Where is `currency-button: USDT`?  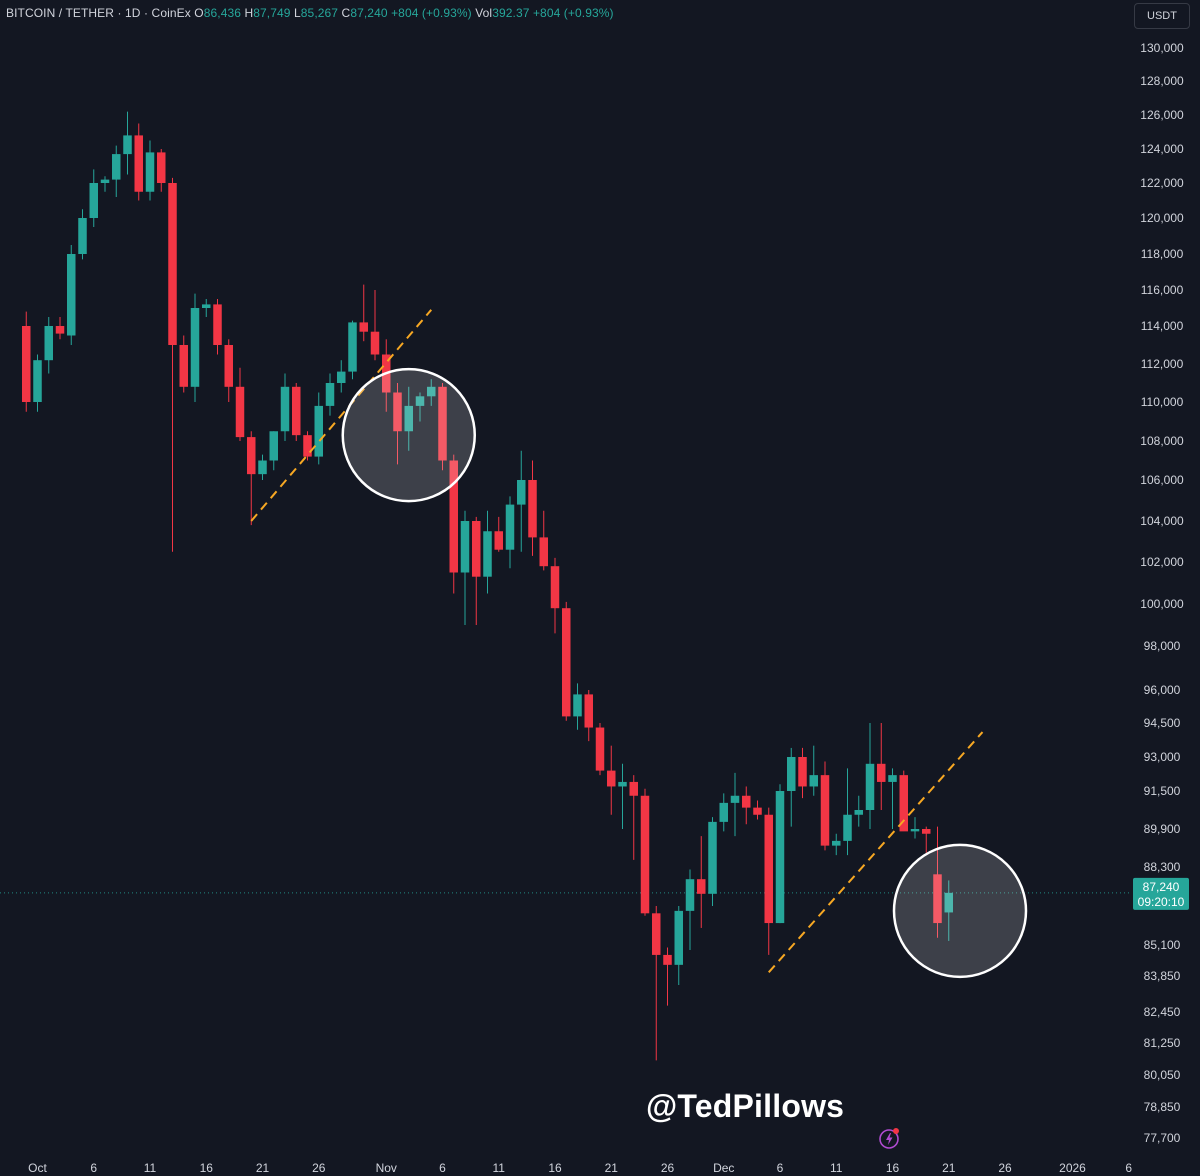
currency-button: USDT is located at coordinates (1162, 16).